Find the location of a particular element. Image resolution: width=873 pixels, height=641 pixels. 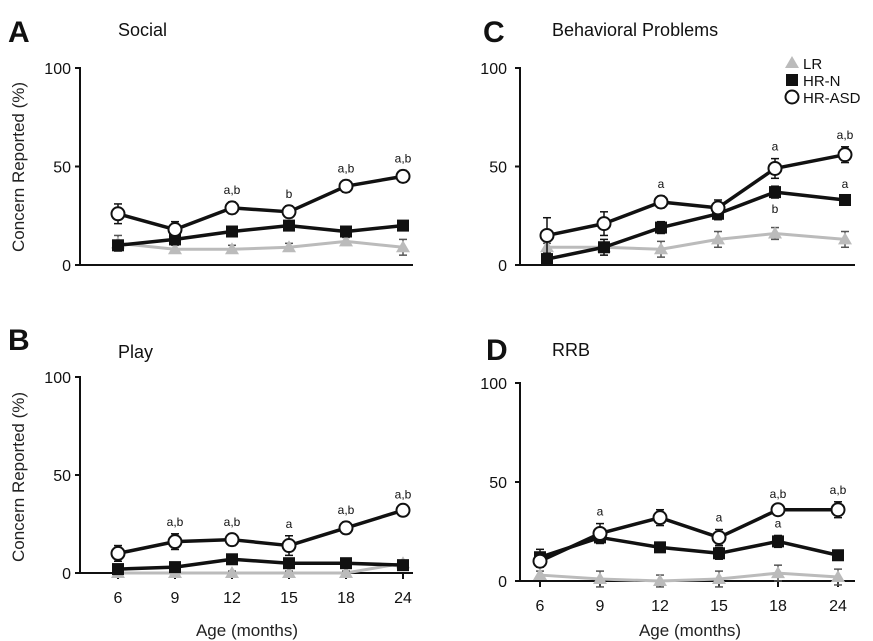

y-axis-label-bottom: Concern Reported (%) is located at coordinates (18, 477).